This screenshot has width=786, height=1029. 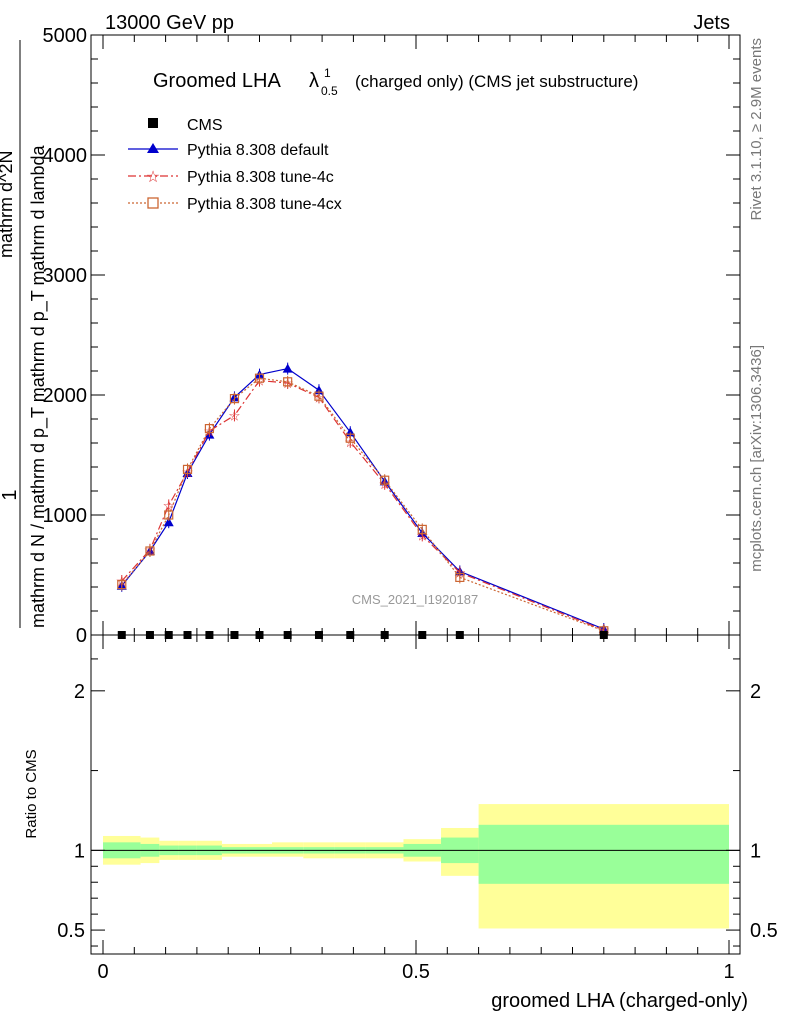 What do you see at coordinates (755, 692) in the screenshot?
I see `ratio-tick-label-right: 2` at bounding box center [755, 692].